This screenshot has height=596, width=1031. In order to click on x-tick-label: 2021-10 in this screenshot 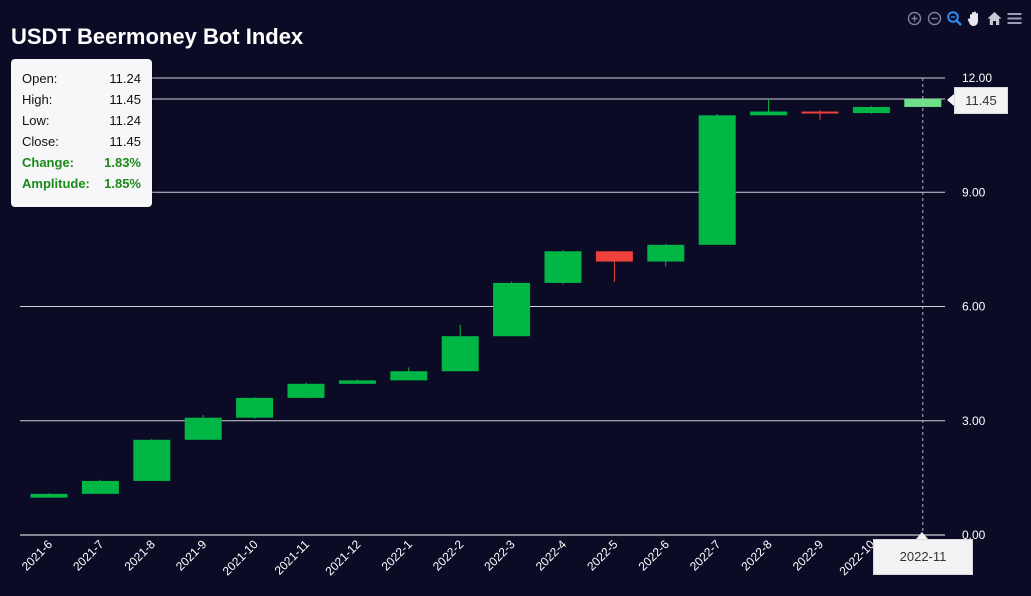, I will do `click(240, 557)`.